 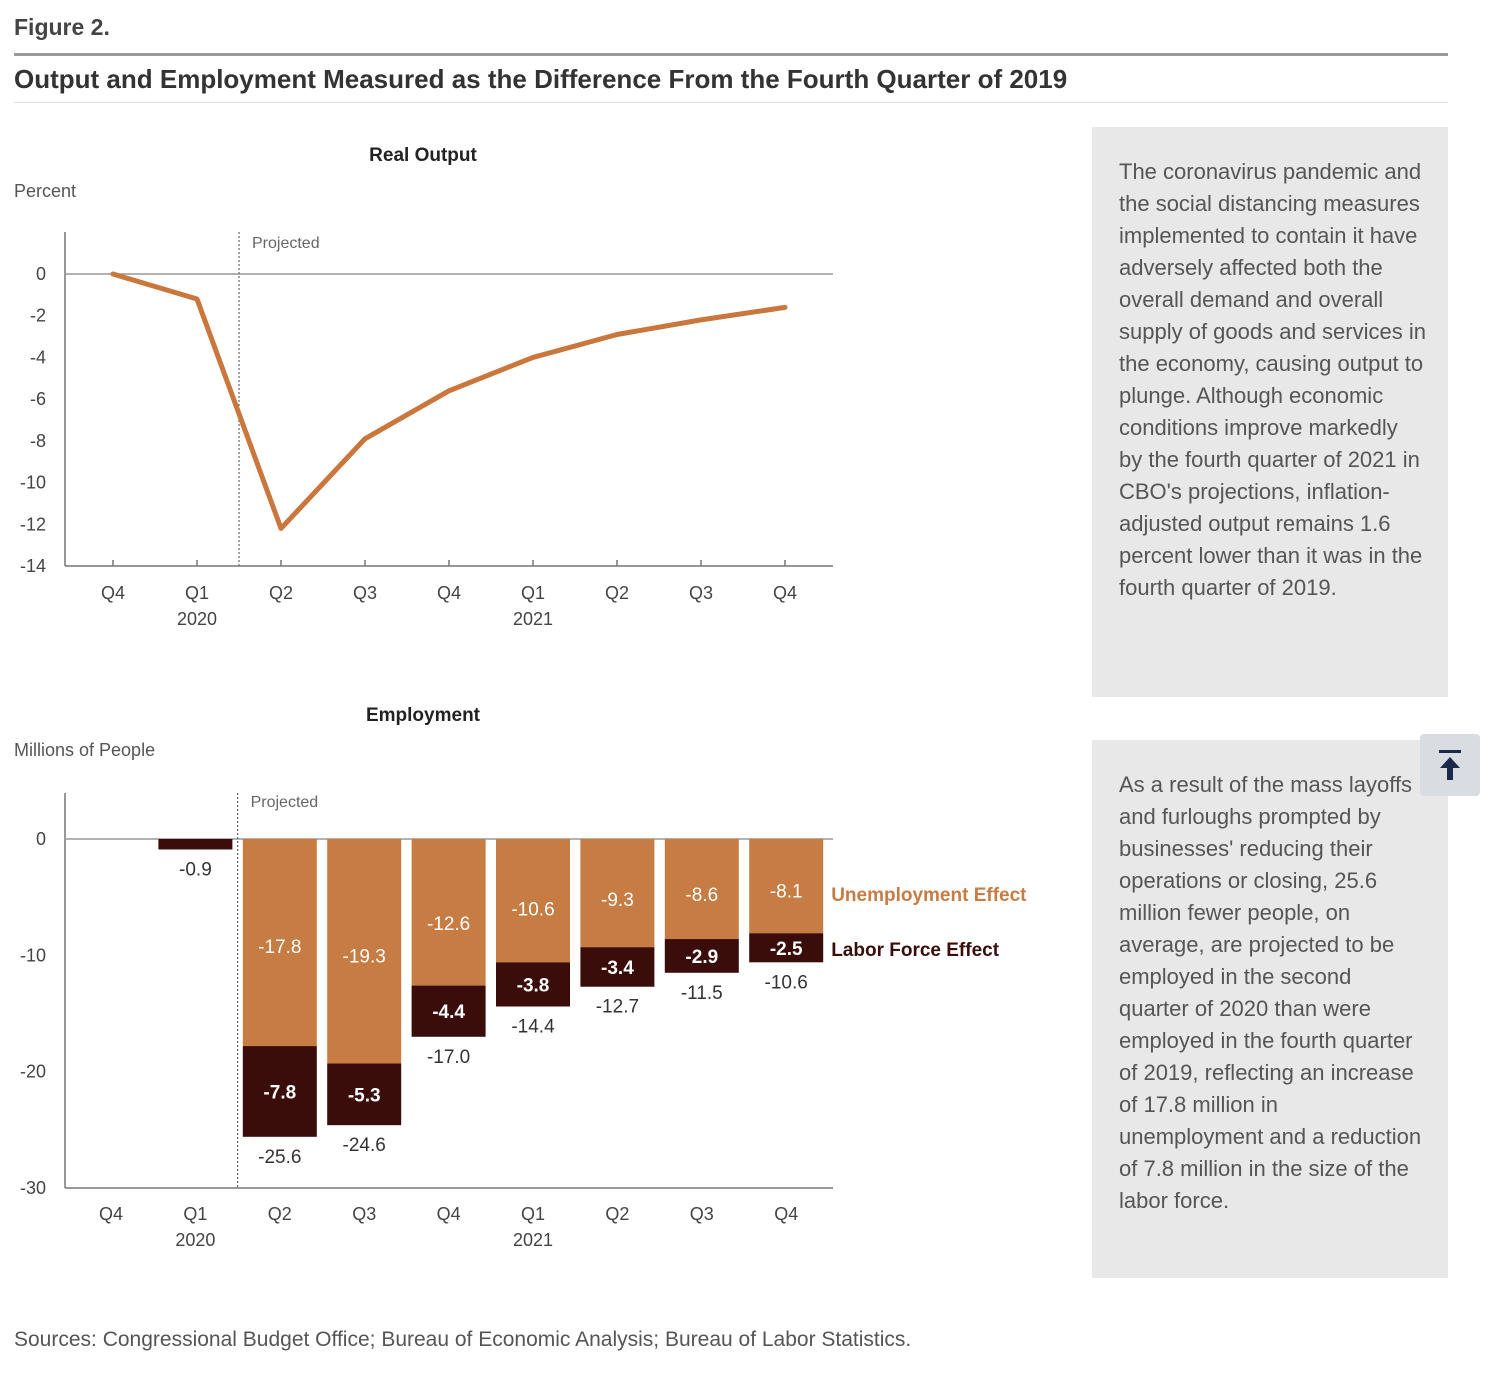 I want to click on y-tick-label: -2, so click(x=38, y=316).